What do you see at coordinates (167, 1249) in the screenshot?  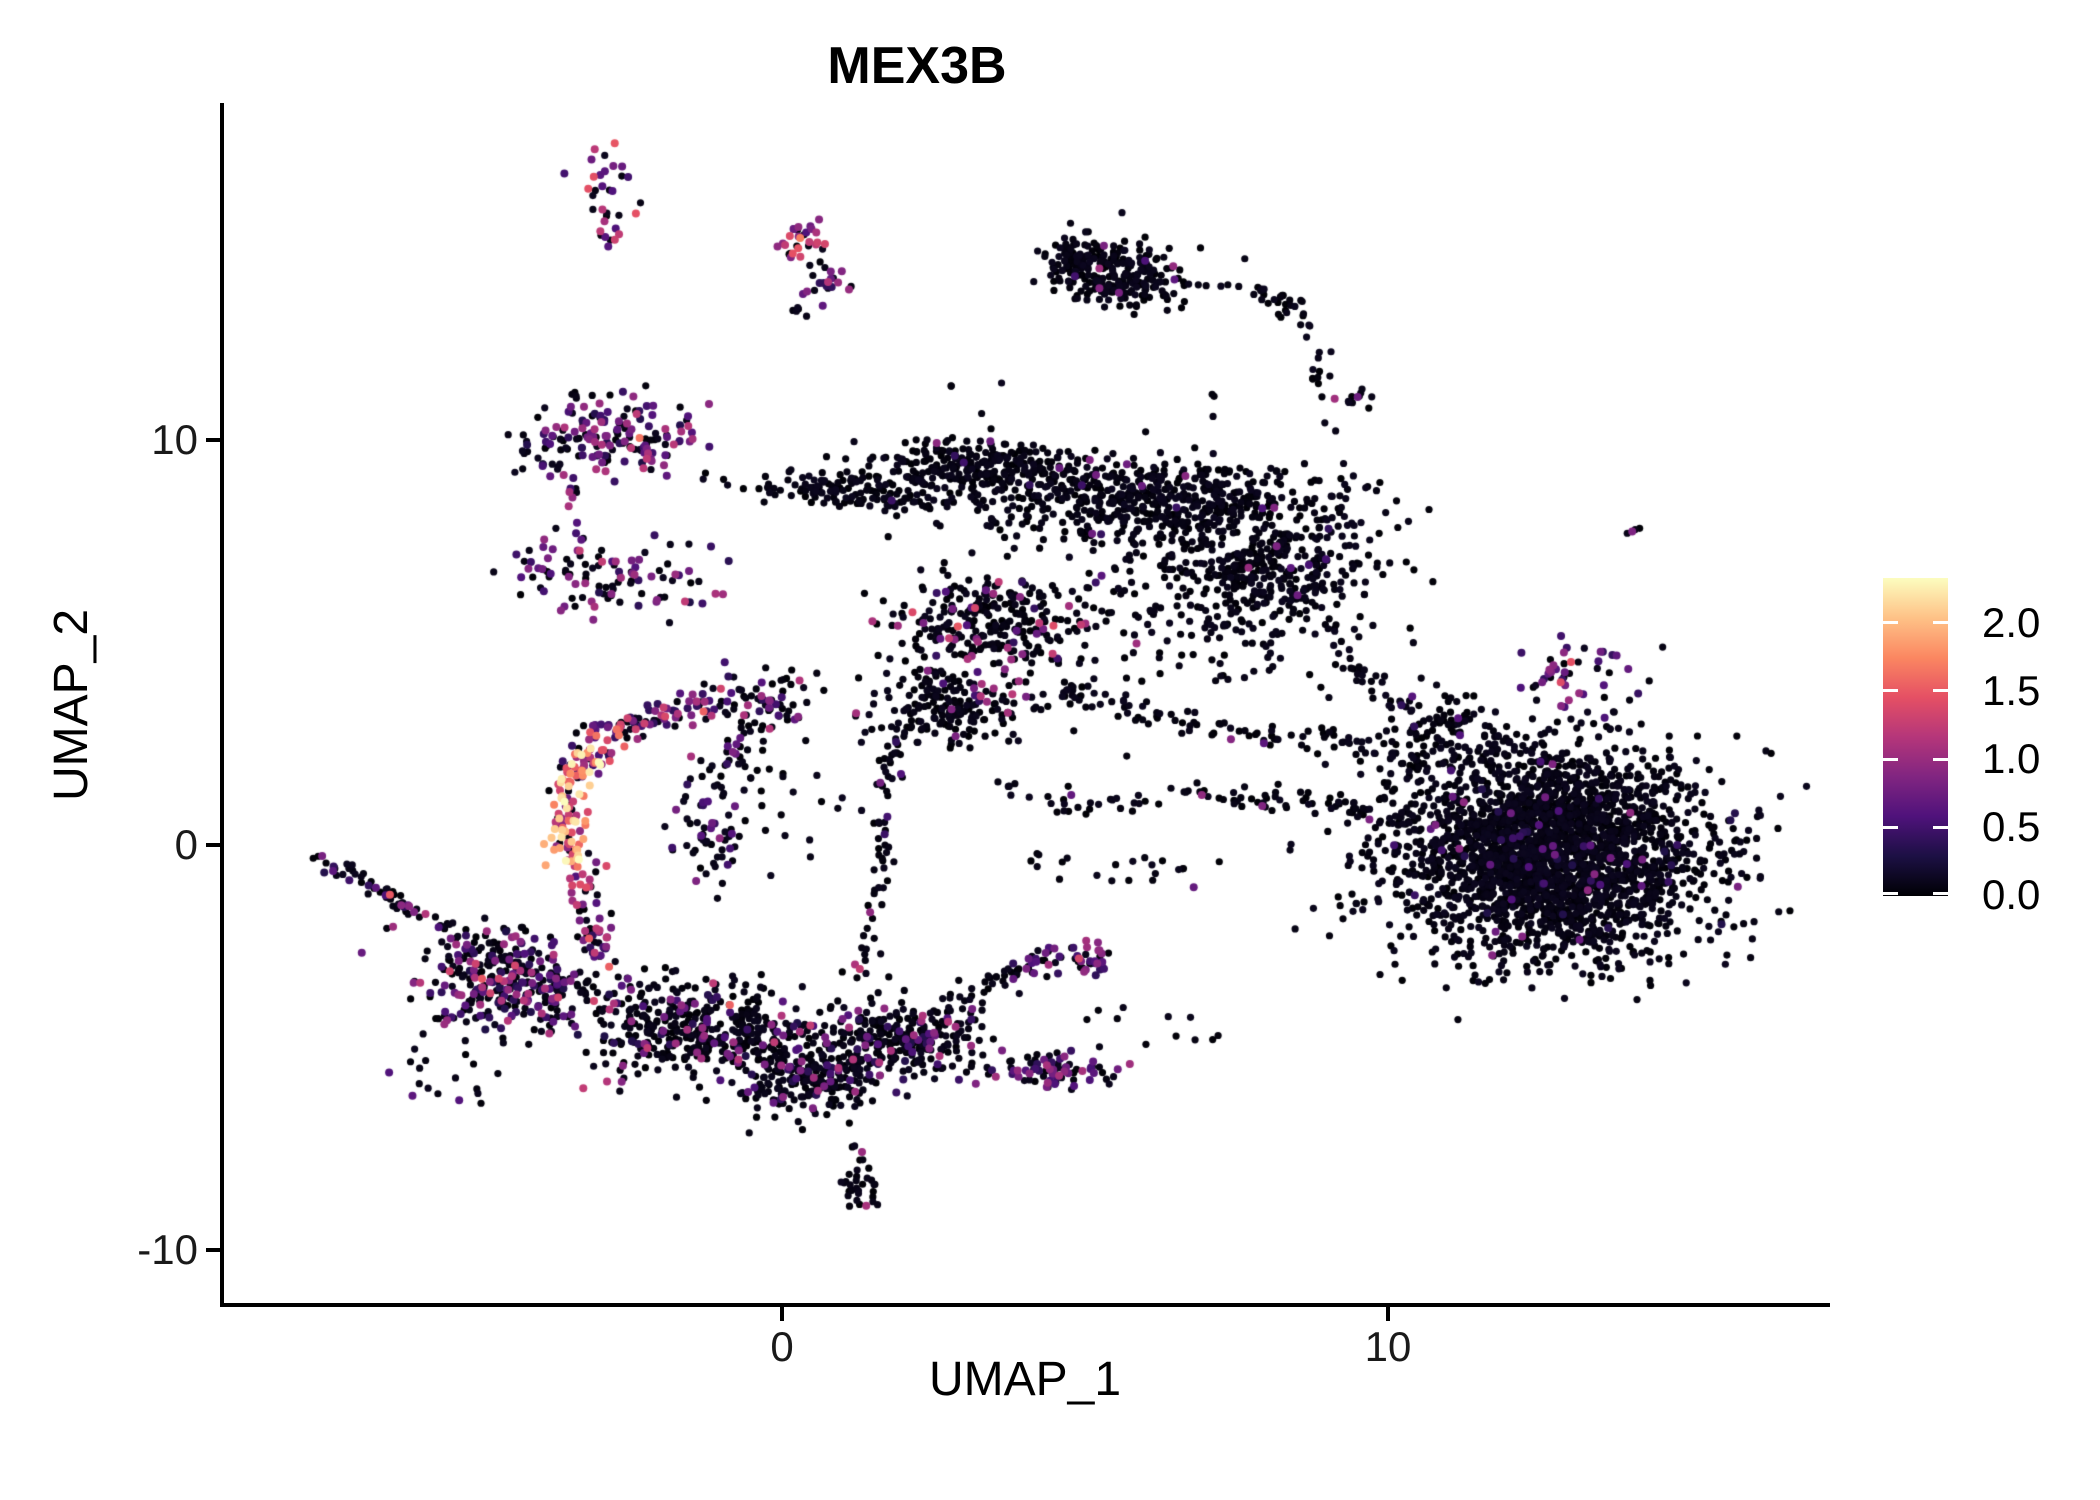 I see `y-tick-label: -10` at bounding box center [167, 1249].